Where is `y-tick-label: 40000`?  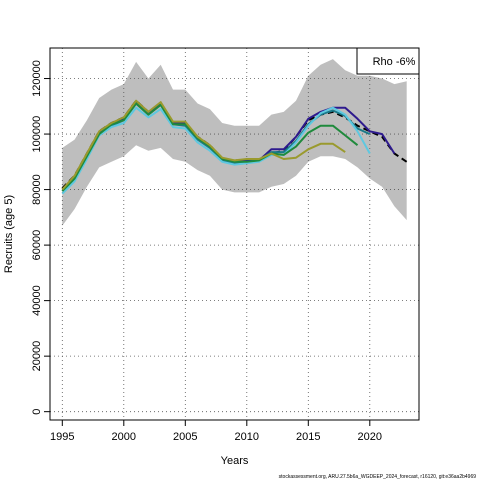 y-tick-label: 40000 is located at coordinates (37, 300).